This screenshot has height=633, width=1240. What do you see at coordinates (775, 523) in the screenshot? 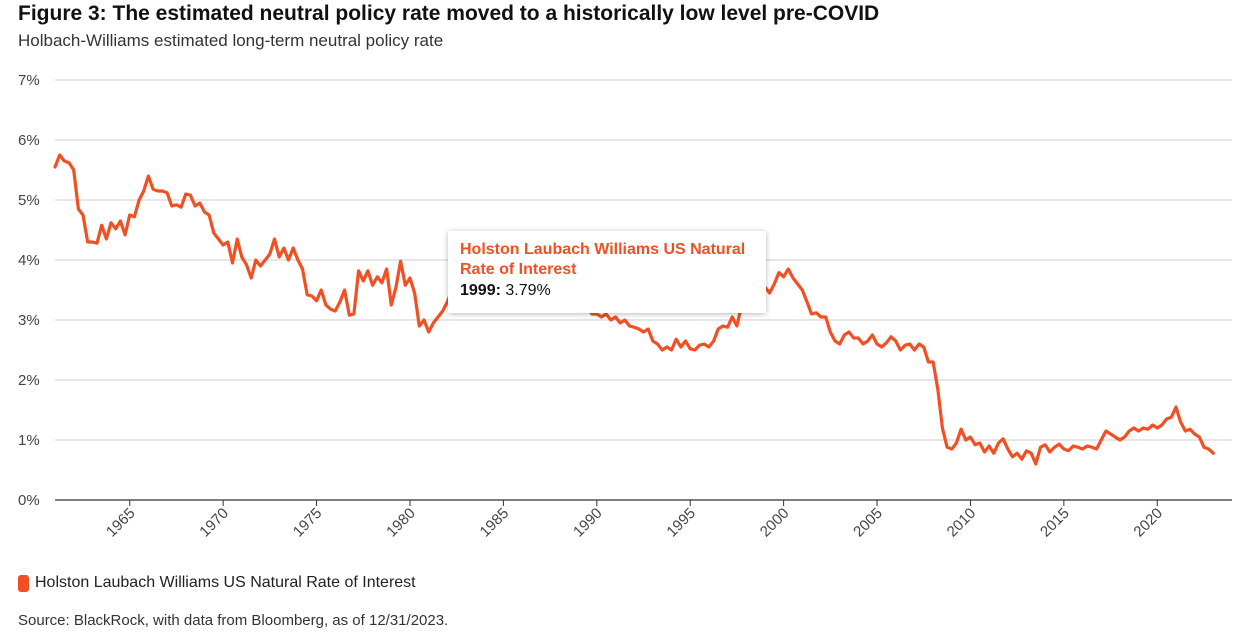
I see `x-tick-label: 2000` at bounding box center [775, 523].